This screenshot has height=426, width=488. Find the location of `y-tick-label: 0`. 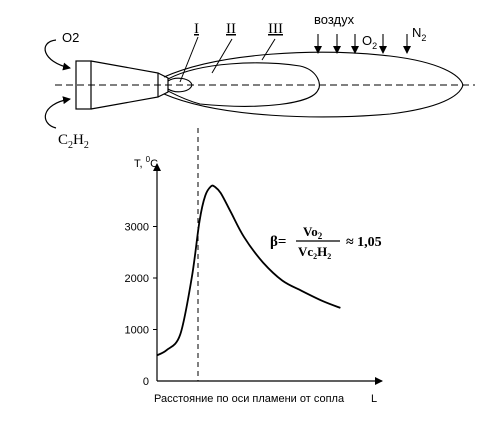

y-tick-label: 0 is located at coordinates (146, 382).